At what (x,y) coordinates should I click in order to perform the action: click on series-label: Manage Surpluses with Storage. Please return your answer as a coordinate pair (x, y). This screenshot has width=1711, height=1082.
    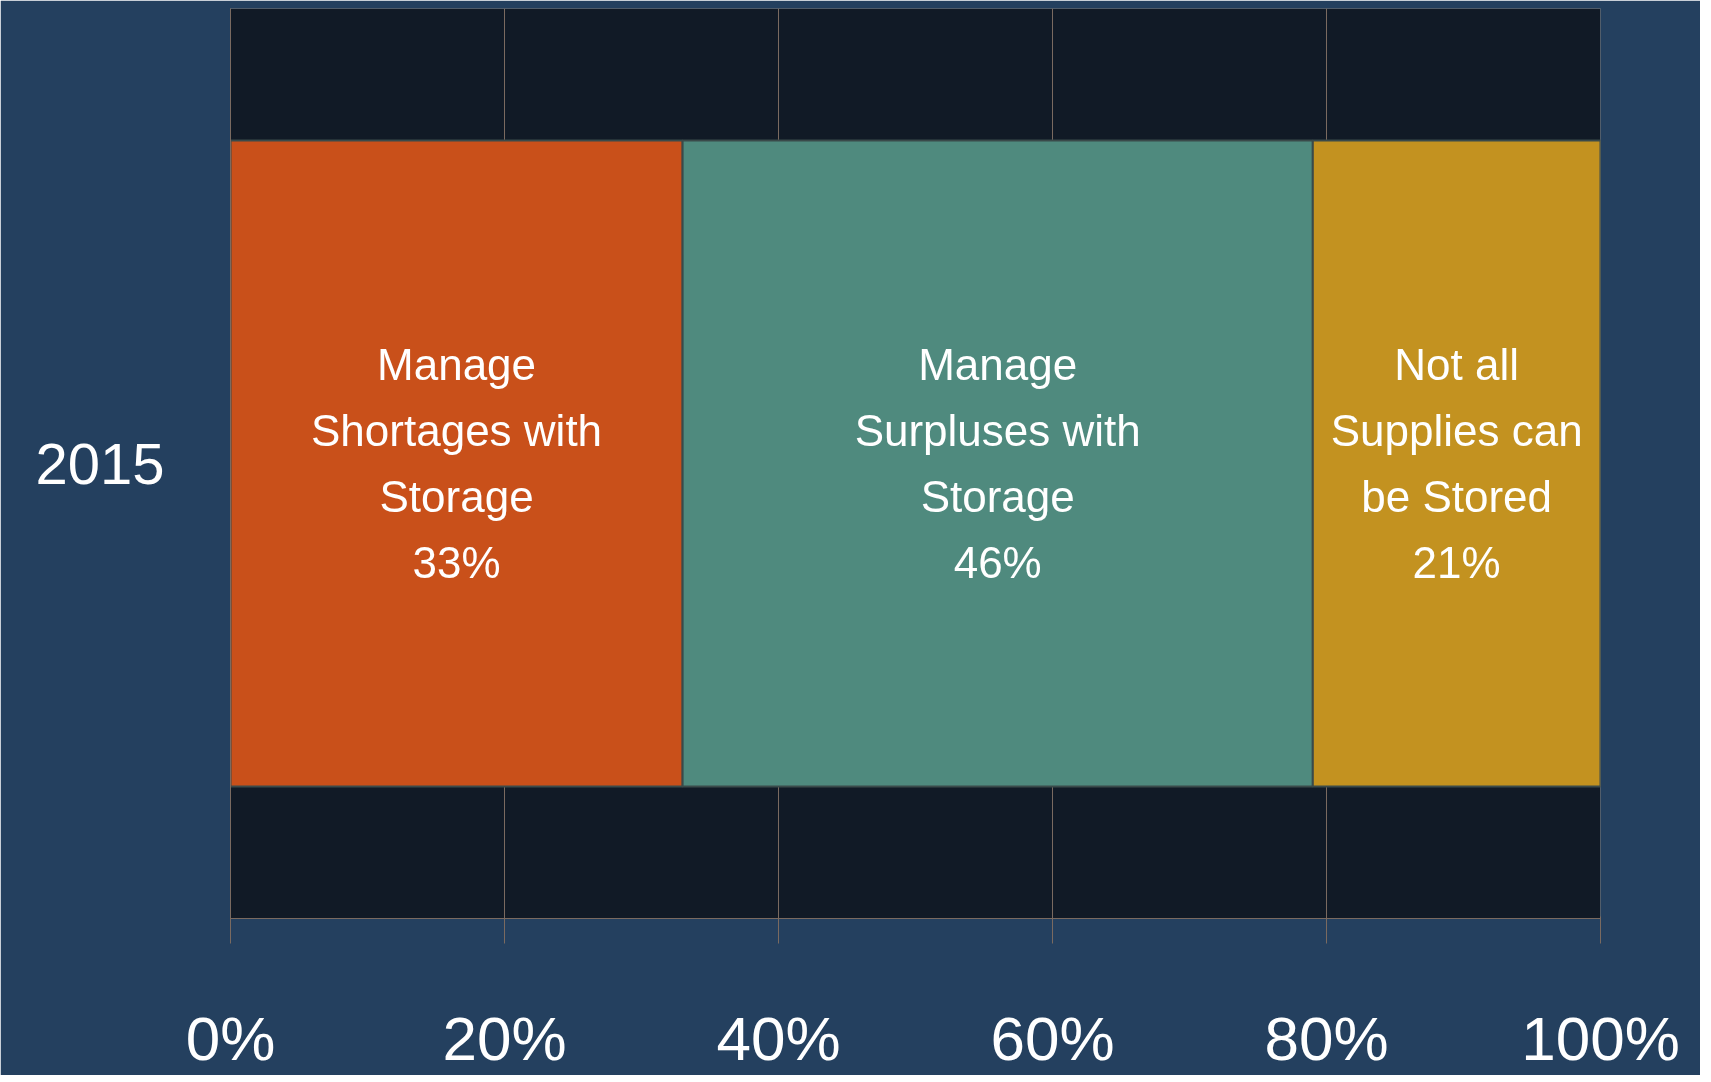
    Looking at the image, I should click on (997, 430).